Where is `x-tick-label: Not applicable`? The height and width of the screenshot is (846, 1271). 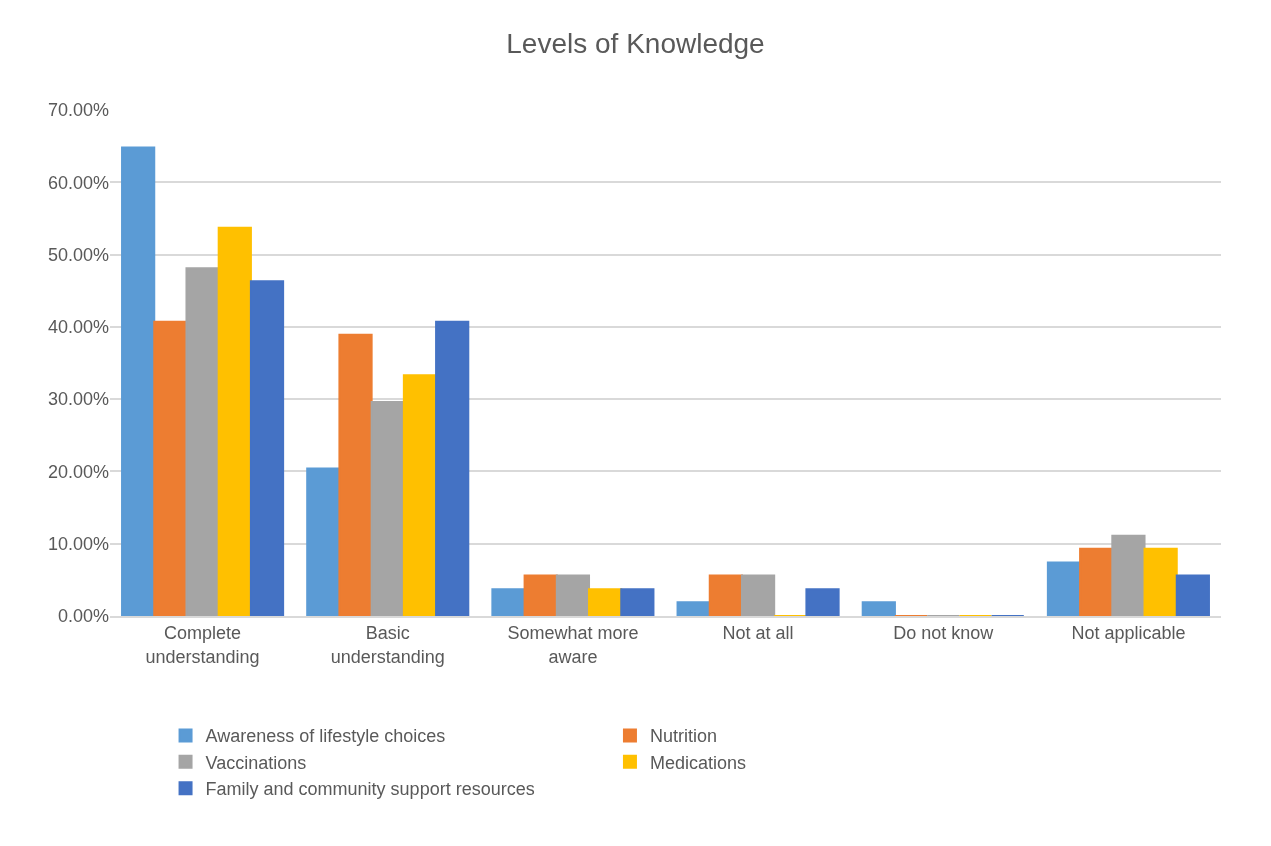
x-tick-label: Not applicable is located at coordinates (1128, 633).